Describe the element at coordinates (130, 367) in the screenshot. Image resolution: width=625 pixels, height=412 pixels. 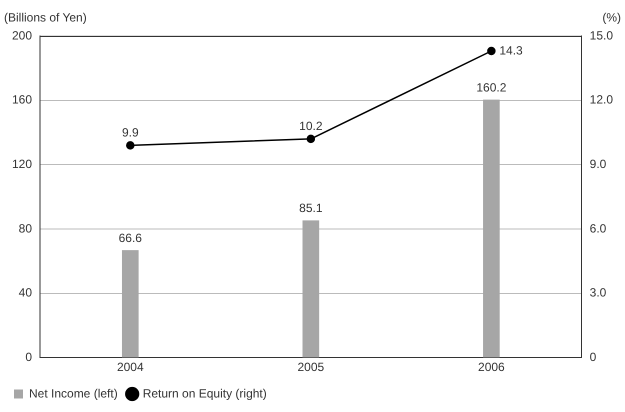
I see `x-tick-label: 2004` at that location.